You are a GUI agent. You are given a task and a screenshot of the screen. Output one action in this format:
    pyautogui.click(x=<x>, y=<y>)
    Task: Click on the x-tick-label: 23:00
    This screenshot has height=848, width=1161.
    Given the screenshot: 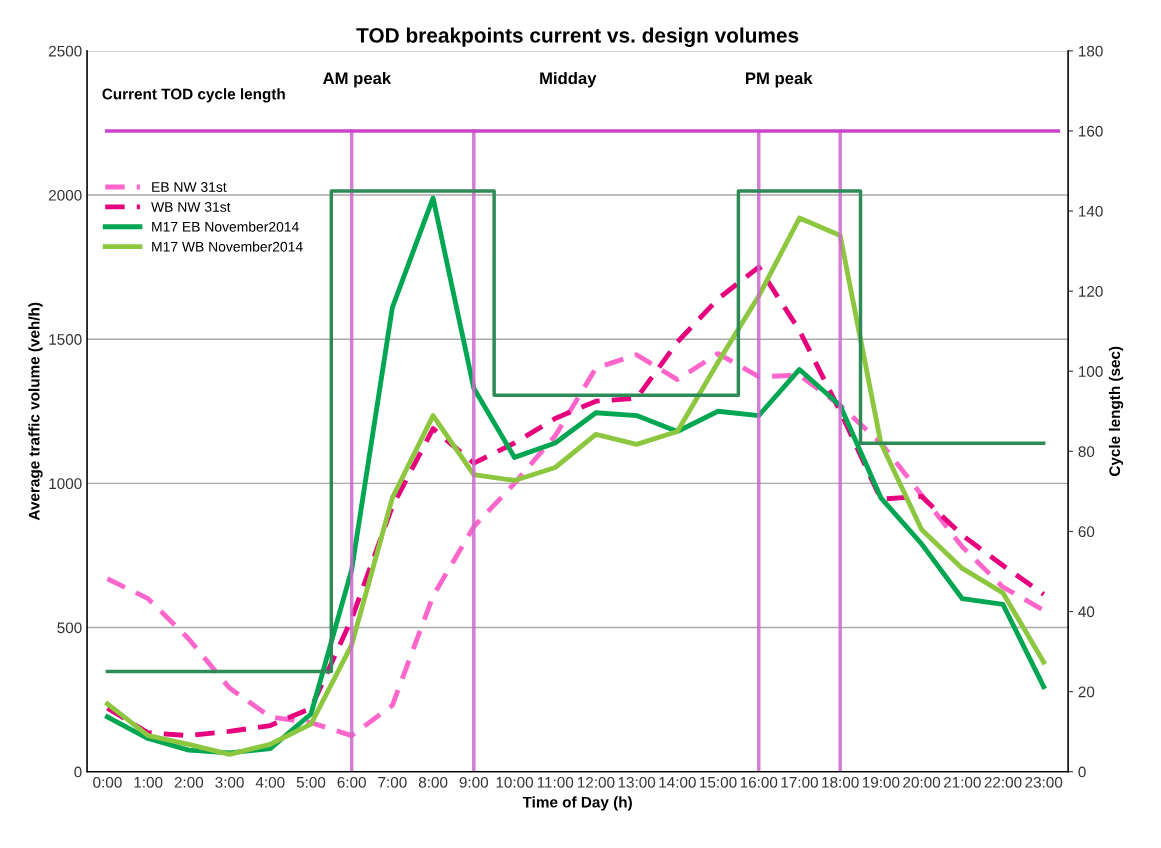 What is the action you would take?
    pyautogui.click(x=1044, y=782)
    